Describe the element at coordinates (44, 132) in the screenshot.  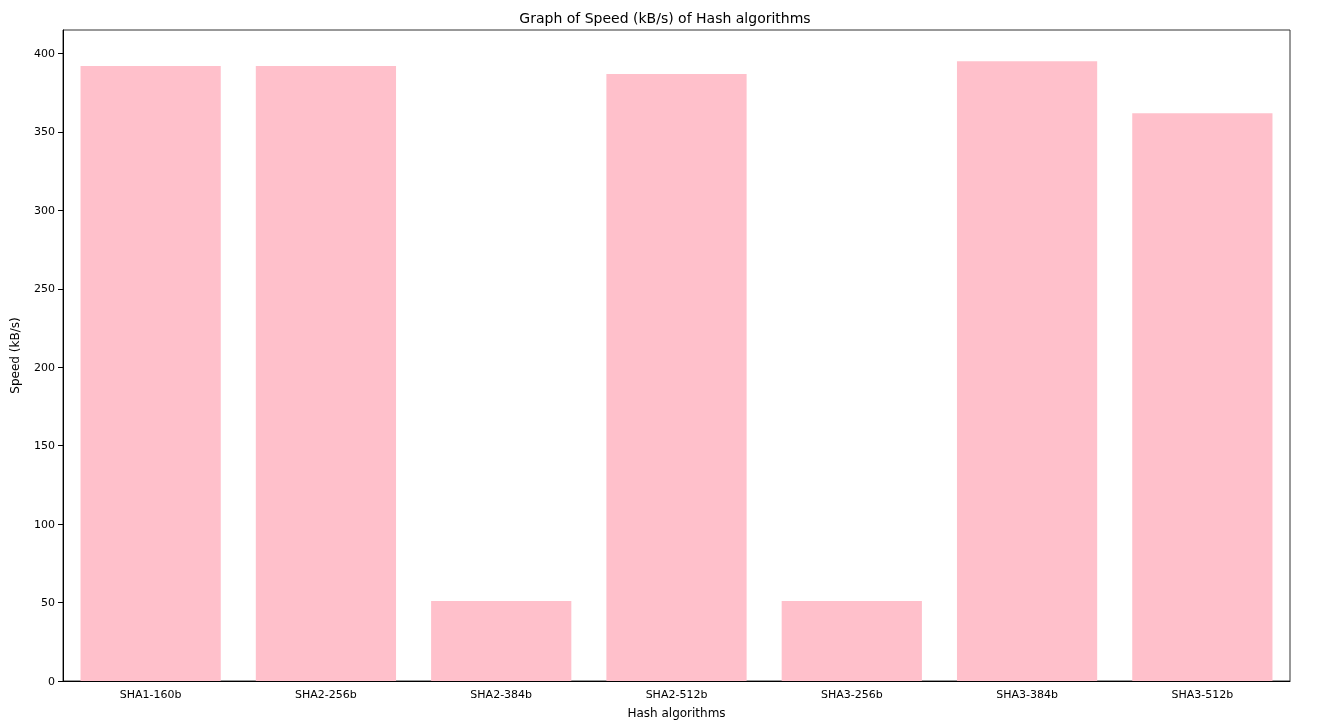
I see `y-tick-label: 350` at that location.